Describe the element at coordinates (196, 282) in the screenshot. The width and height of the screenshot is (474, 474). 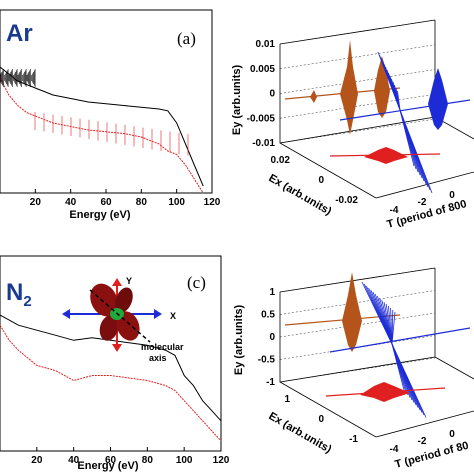
I see `panel-c-tag: (c)` at that location.